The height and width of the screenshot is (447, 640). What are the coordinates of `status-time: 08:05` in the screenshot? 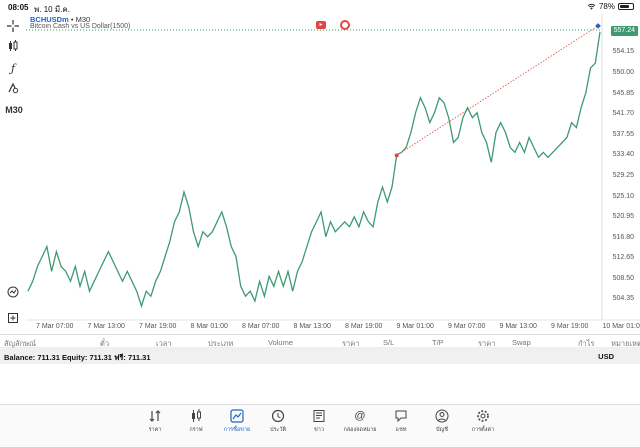 It's located at (18, 7).